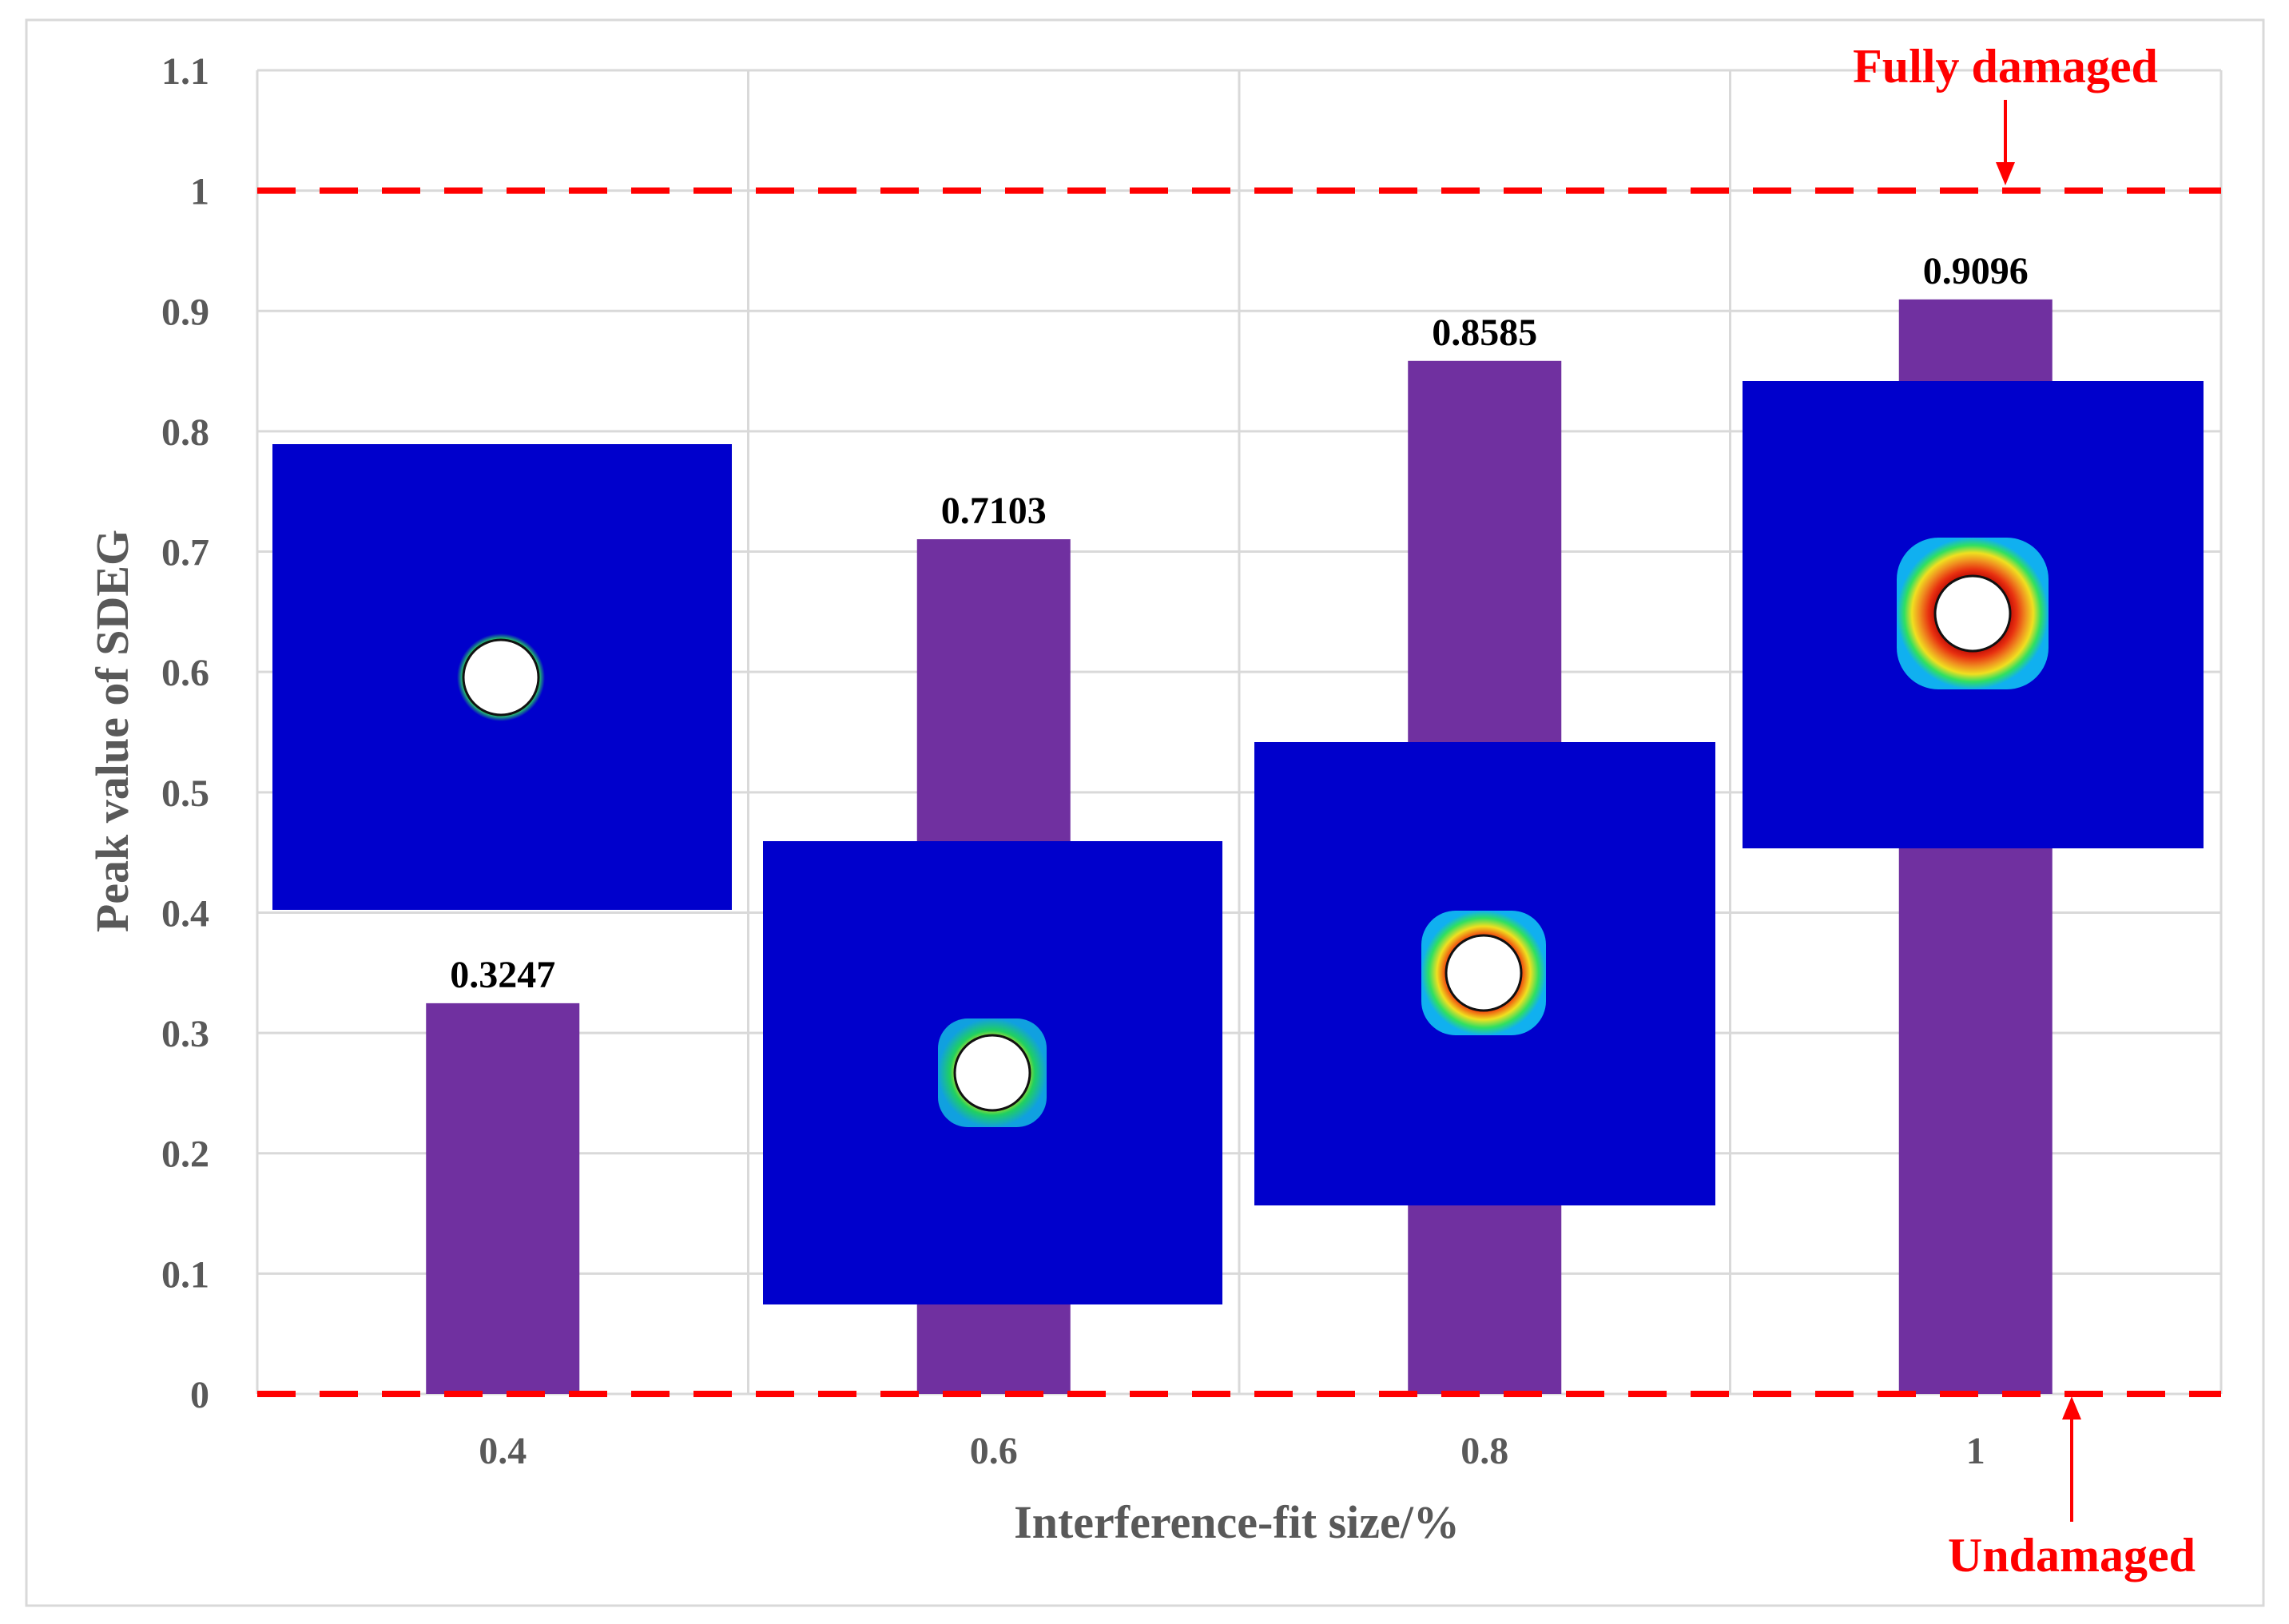 The width and height of the screenshot is (2289, 1624). I want to click on y-tick-label: 0.2, so click(185, 1155).